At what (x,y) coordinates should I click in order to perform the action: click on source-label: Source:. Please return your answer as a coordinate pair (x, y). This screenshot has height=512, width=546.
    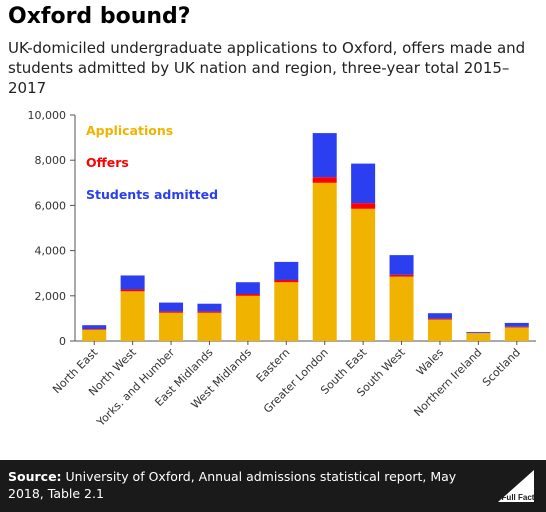
    Looking at the image, I should click on (35, 476).